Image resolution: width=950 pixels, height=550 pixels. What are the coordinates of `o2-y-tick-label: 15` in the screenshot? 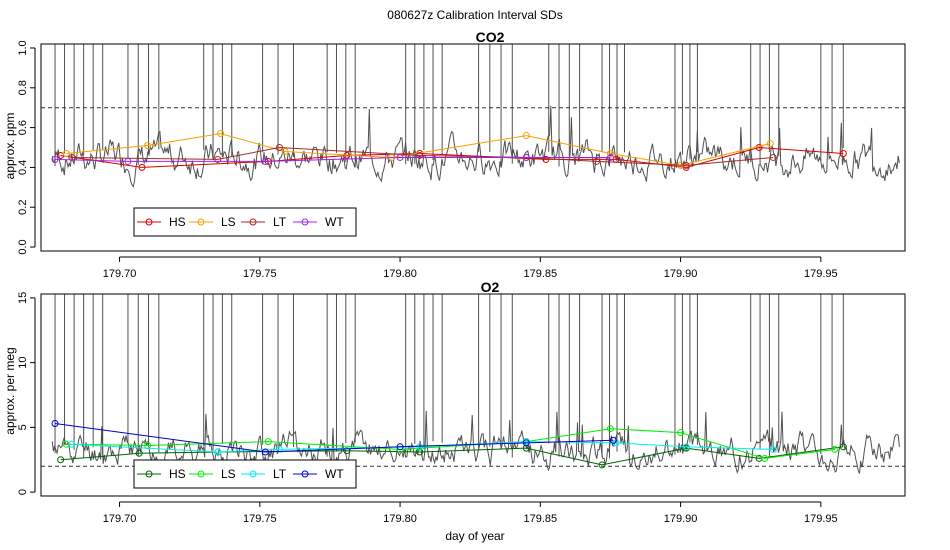 It's located at (23, 298).